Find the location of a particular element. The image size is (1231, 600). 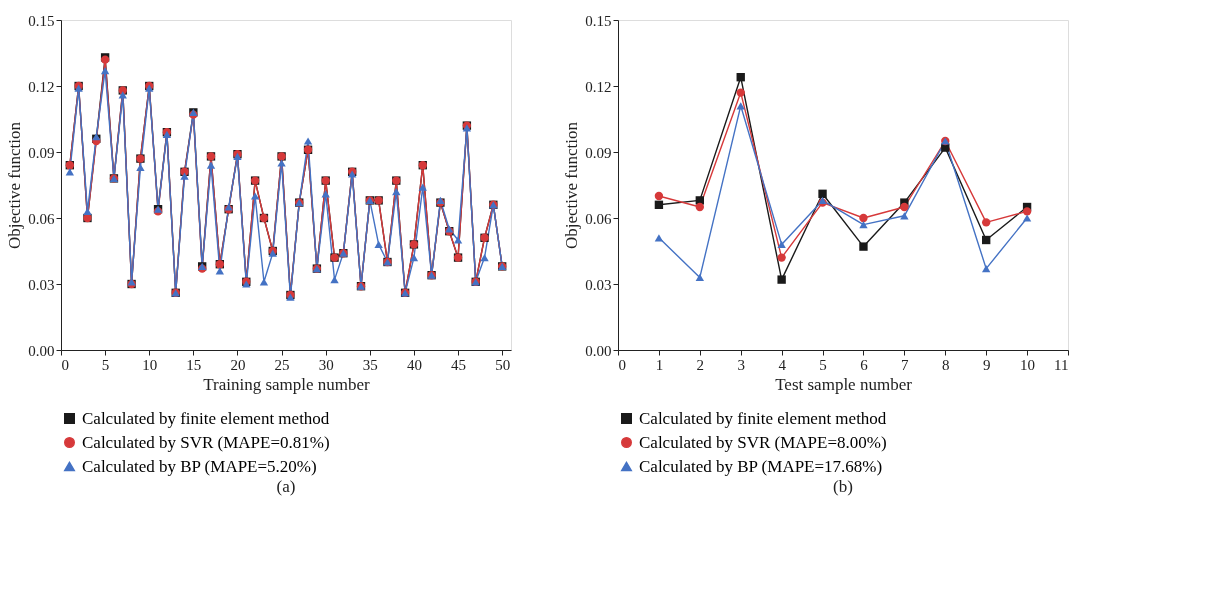

x-tick-label: 4 is located at coordinates (782, 364).